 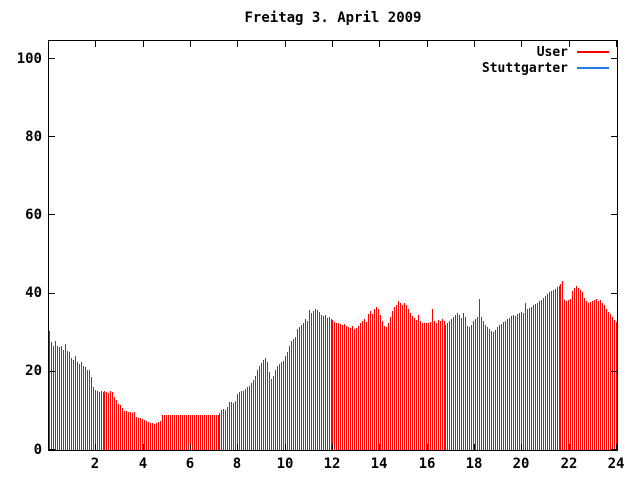 I want to click on legend-row-user: User, so click(x=545, y=52).